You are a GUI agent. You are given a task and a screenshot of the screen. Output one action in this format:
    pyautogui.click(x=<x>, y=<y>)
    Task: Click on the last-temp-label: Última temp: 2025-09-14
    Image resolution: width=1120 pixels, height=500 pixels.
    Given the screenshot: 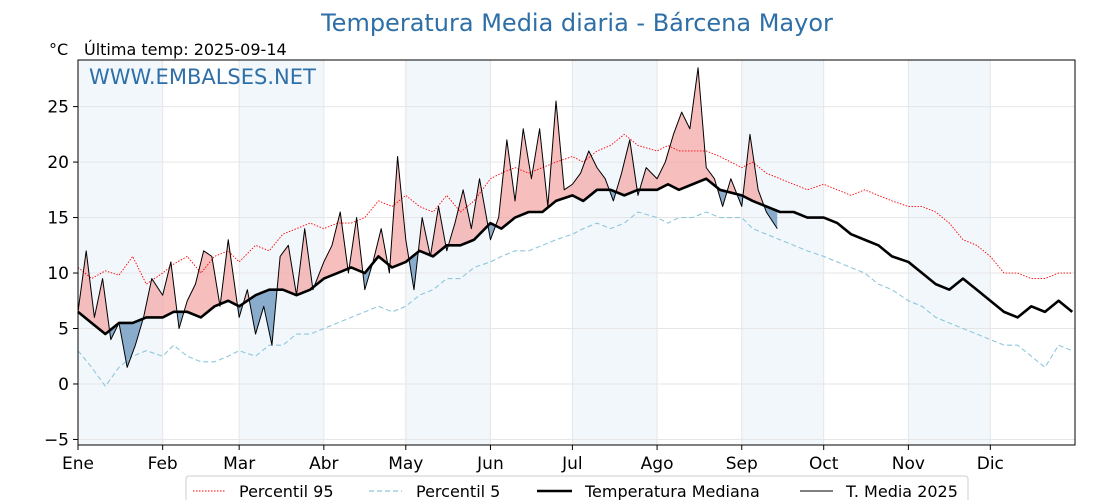 What is the action you would take?
    pyautogui.click(x=185, y=49)
    